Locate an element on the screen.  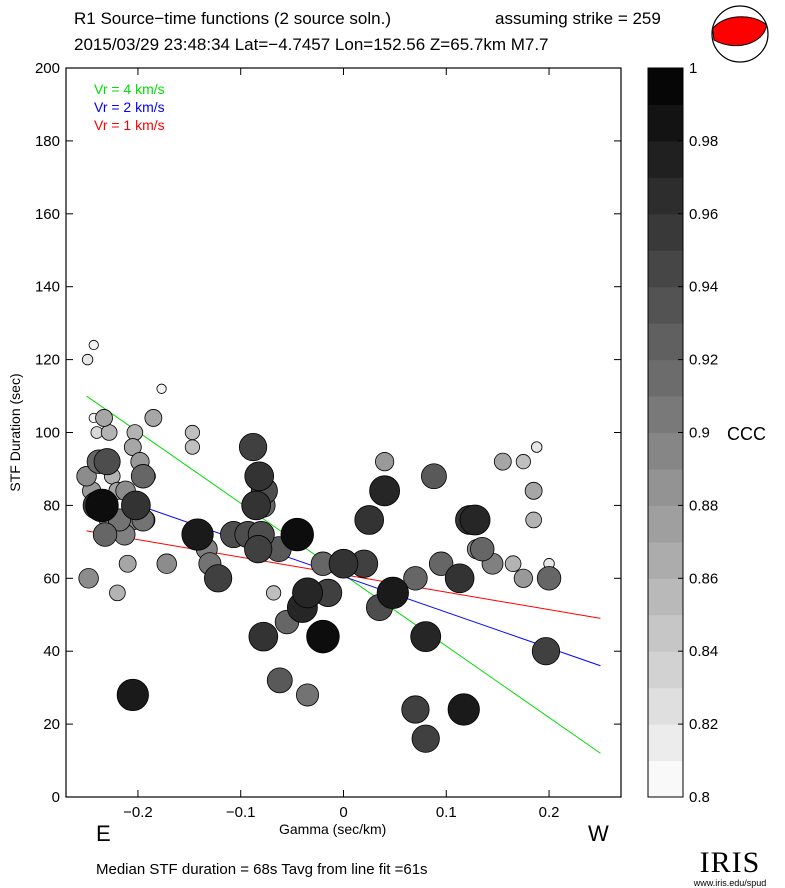
direction-west: W is located at coordinates (598, 833).